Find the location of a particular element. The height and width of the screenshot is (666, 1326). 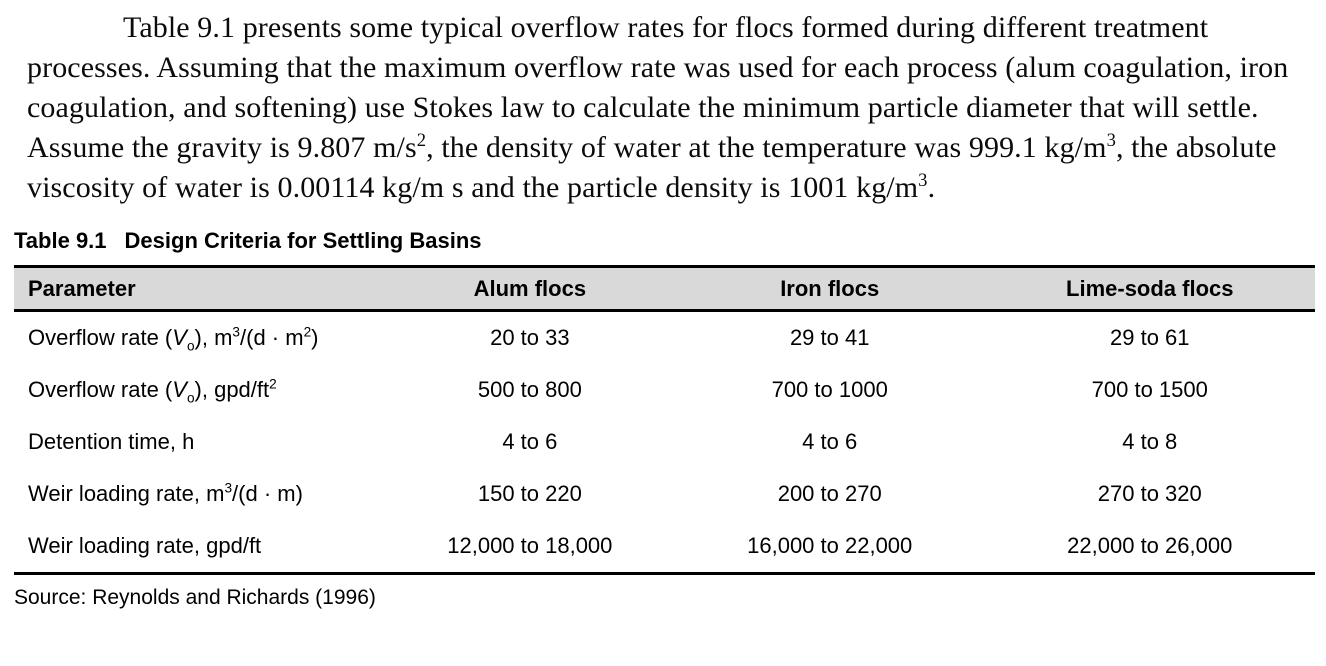

parameter-cell: Overflow rate (Vo), gpd/ft2 is located at coordinates (152, 391).